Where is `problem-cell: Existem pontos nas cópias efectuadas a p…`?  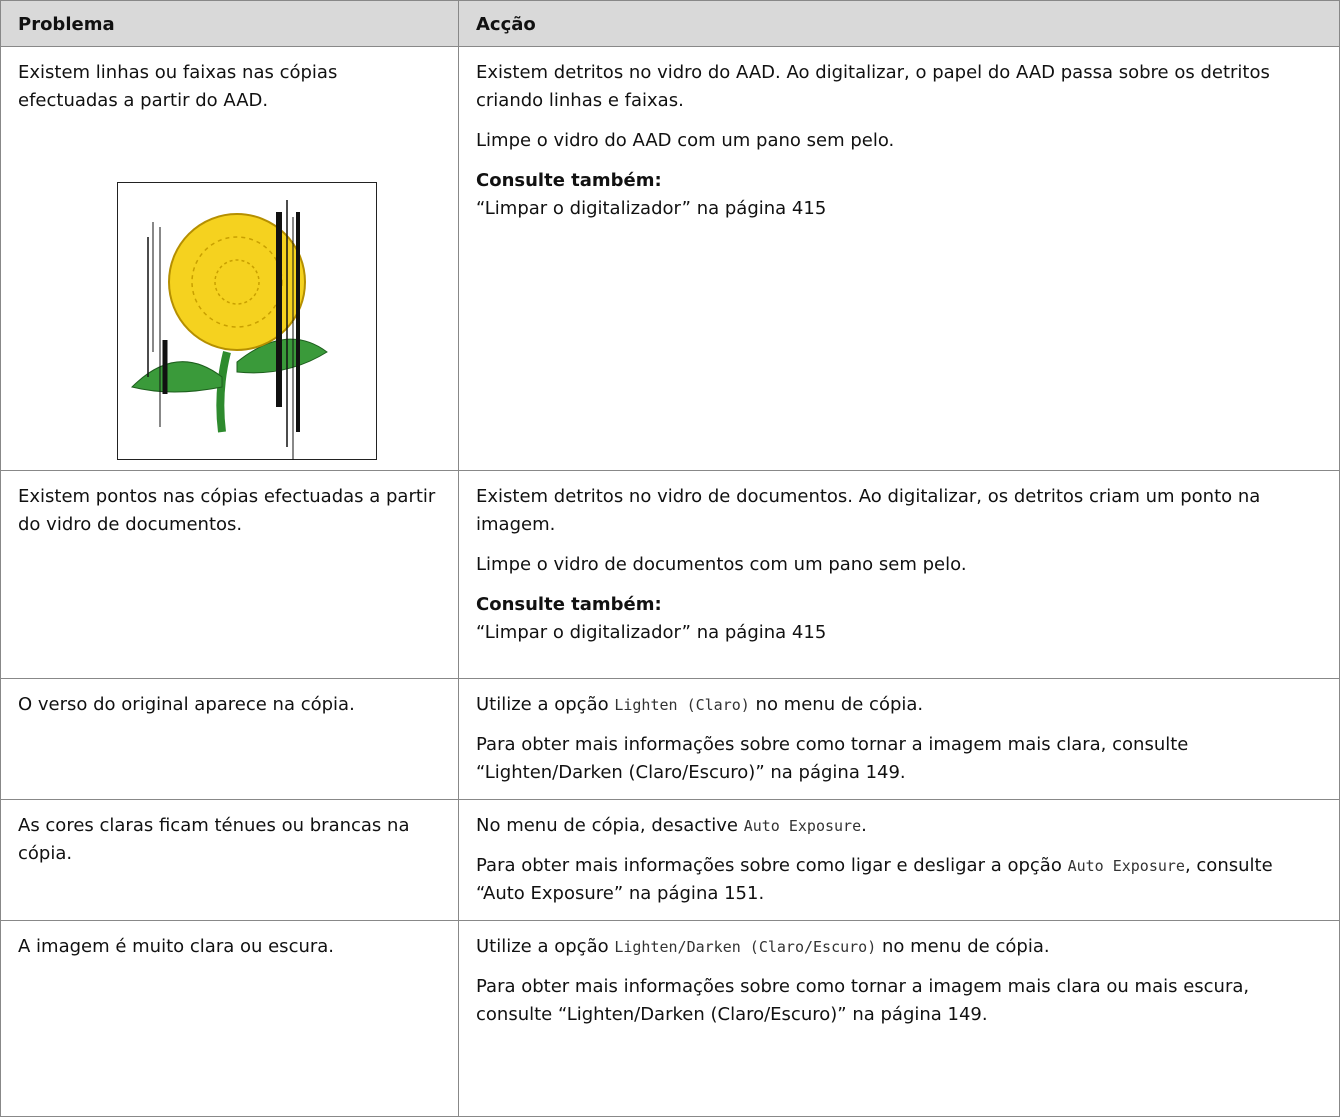
problem-cell: Existem pontos nas cópias efectuadas a p… is located at coordinates (229, 574).